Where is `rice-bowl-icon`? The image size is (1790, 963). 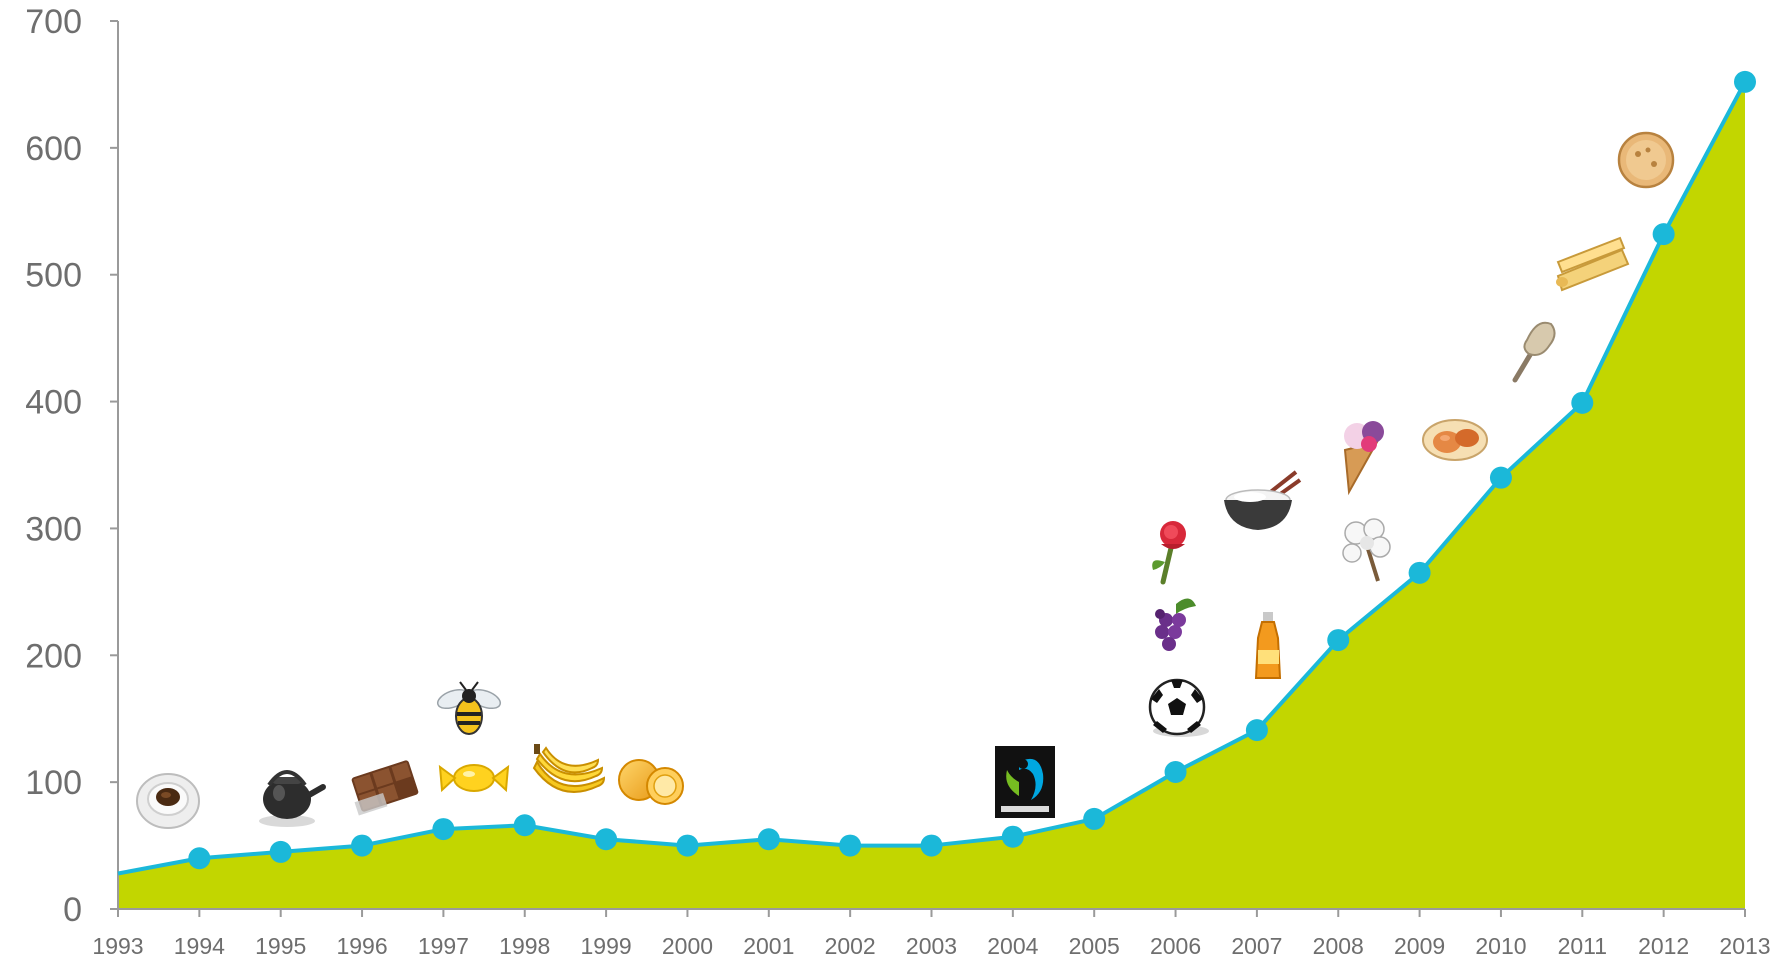
rice-bowl-icon is located at coordinates (1263, 500).